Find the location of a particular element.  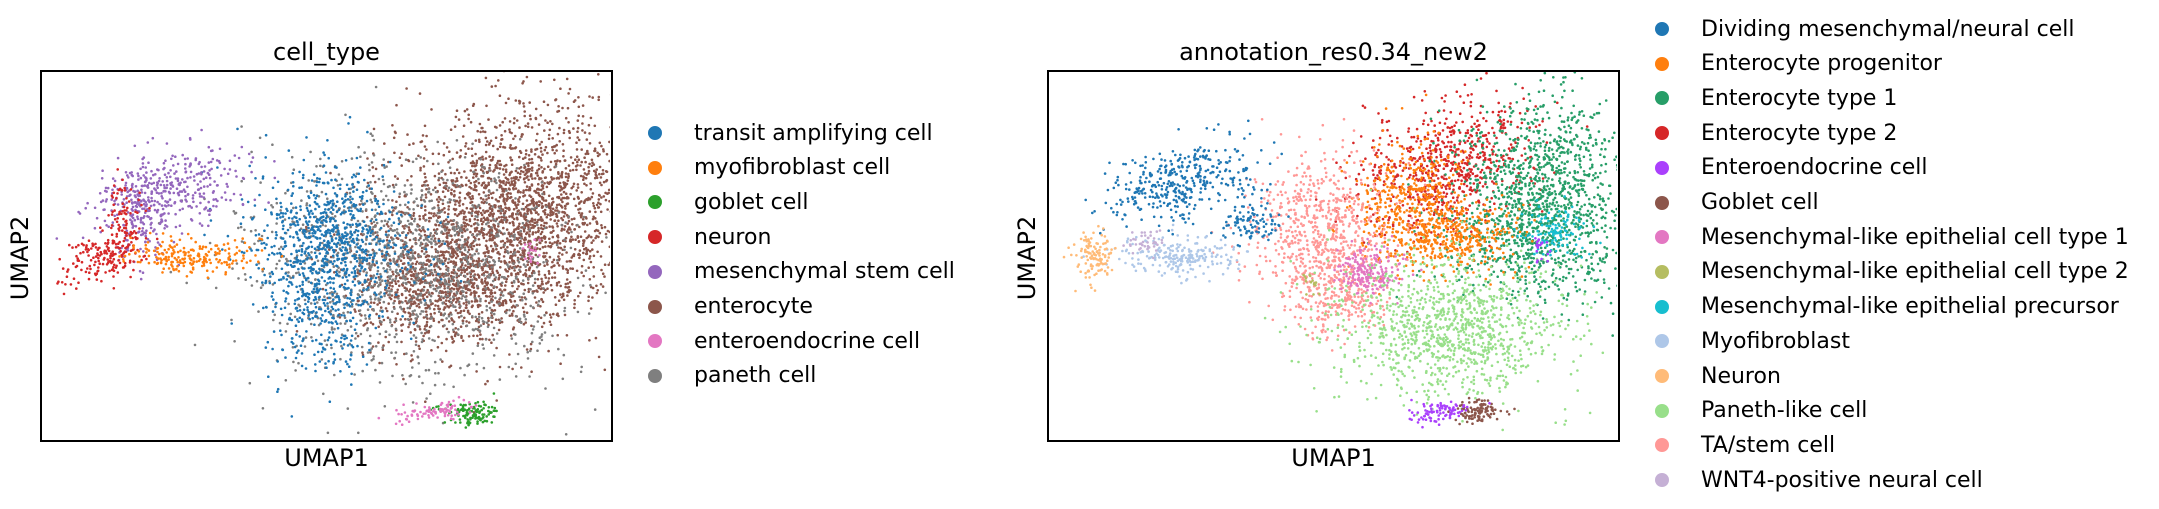

series-points-paneth-cell is located at coordinates (382, 260).